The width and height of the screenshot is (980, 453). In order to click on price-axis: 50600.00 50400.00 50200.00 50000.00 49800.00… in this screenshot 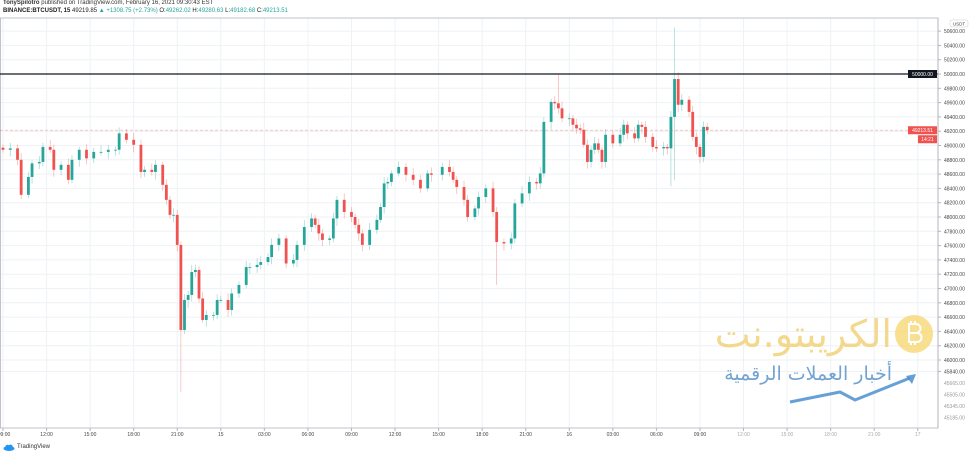, I will do `click(953, 223)`.